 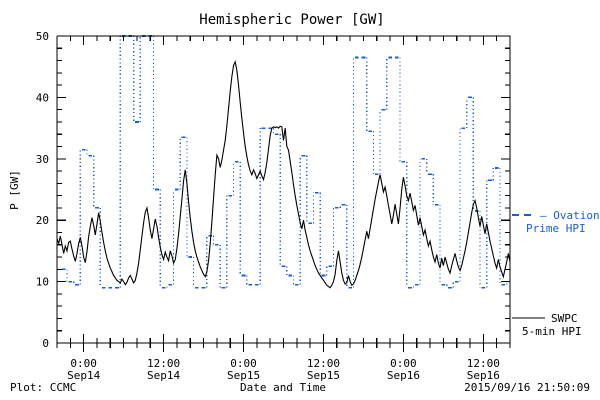 What do you see at coordinates (45, 343) in the screenshot?
I see `y-tick-label: 0` at bounding box center [45, 343].